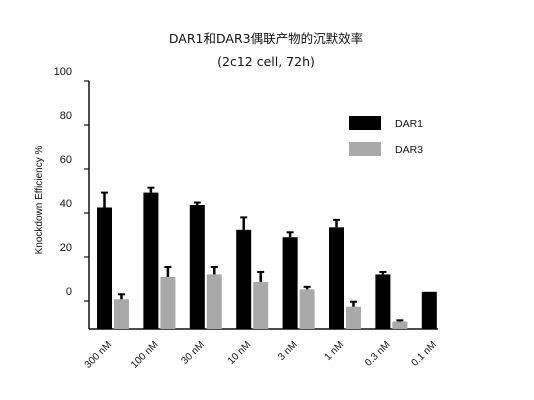  I want to click on y-tick-label: 40, so click(66, 204).